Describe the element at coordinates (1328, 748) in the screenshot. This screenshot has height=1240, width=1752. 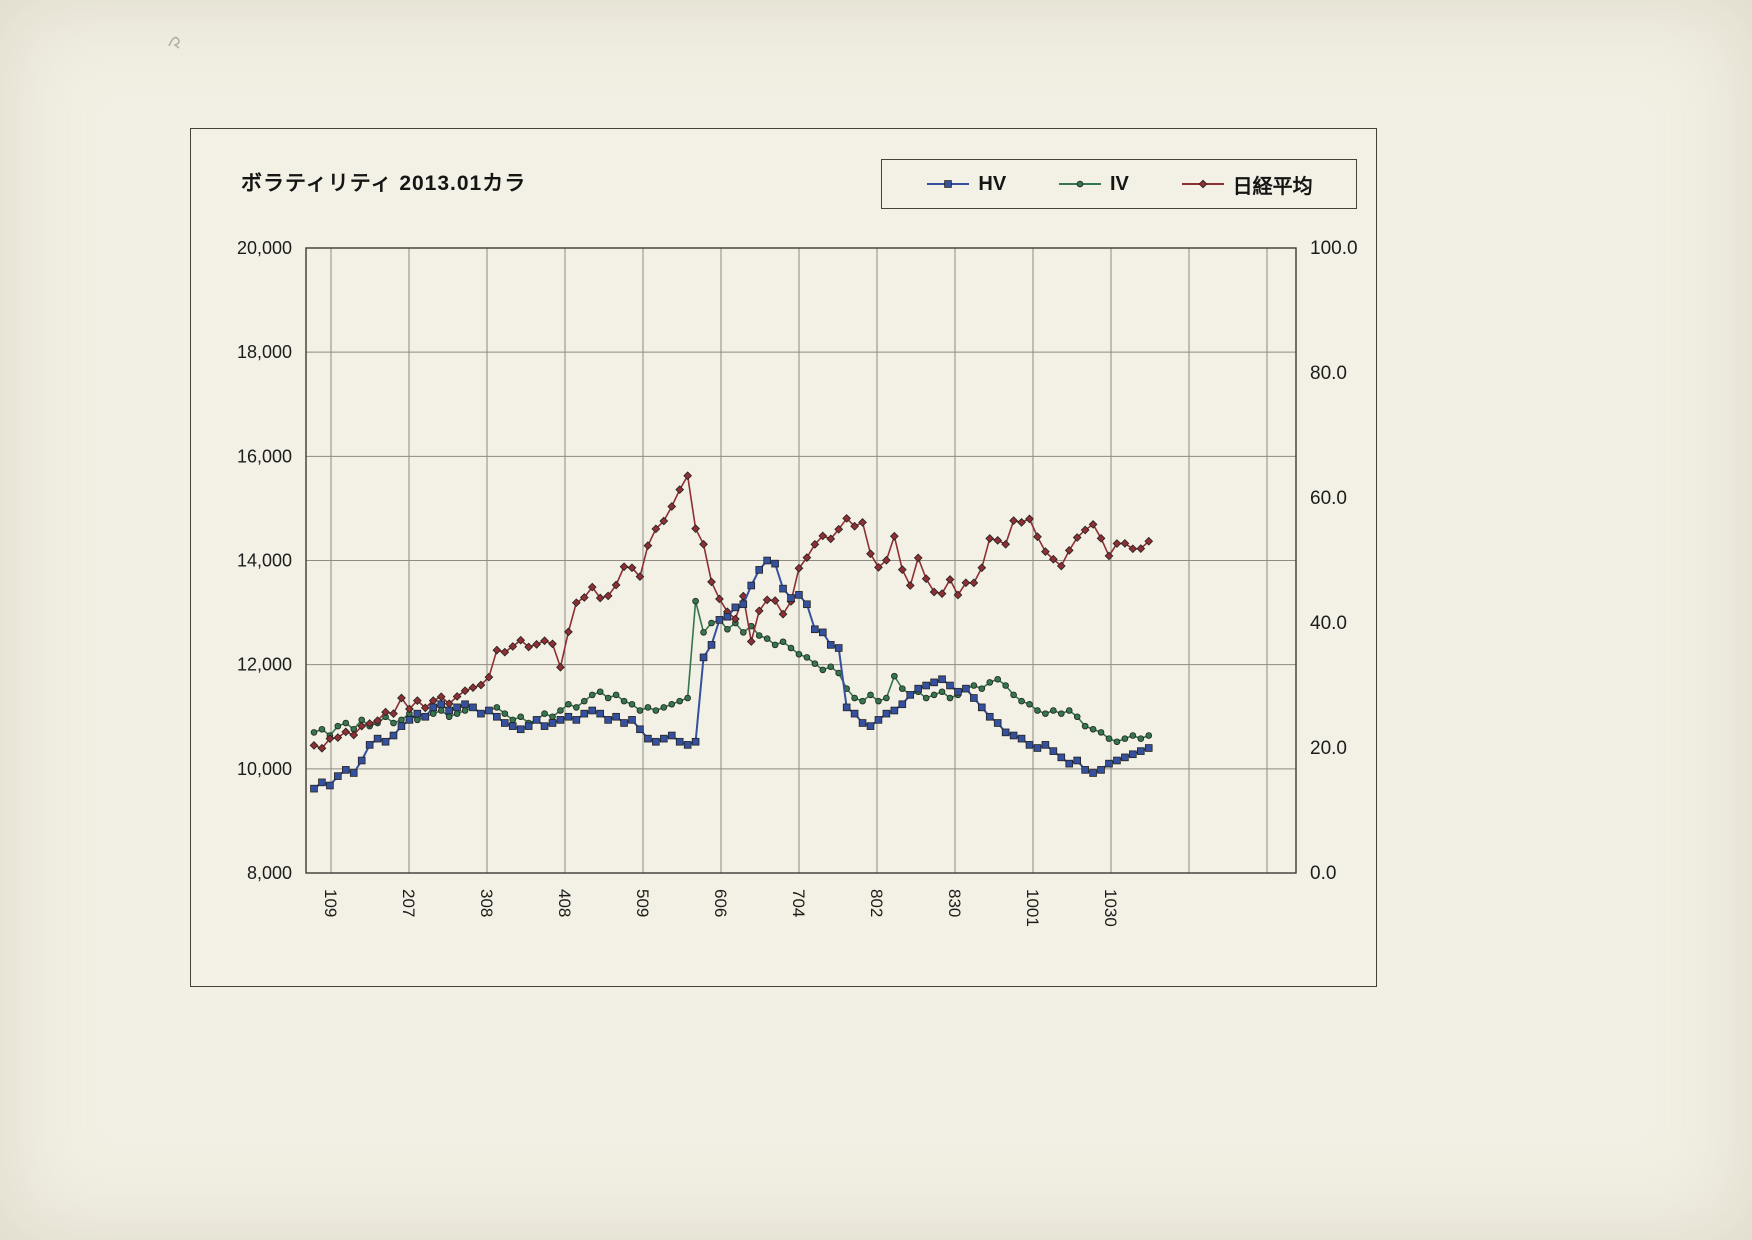
I see `svg-text: 20.0` at that location.